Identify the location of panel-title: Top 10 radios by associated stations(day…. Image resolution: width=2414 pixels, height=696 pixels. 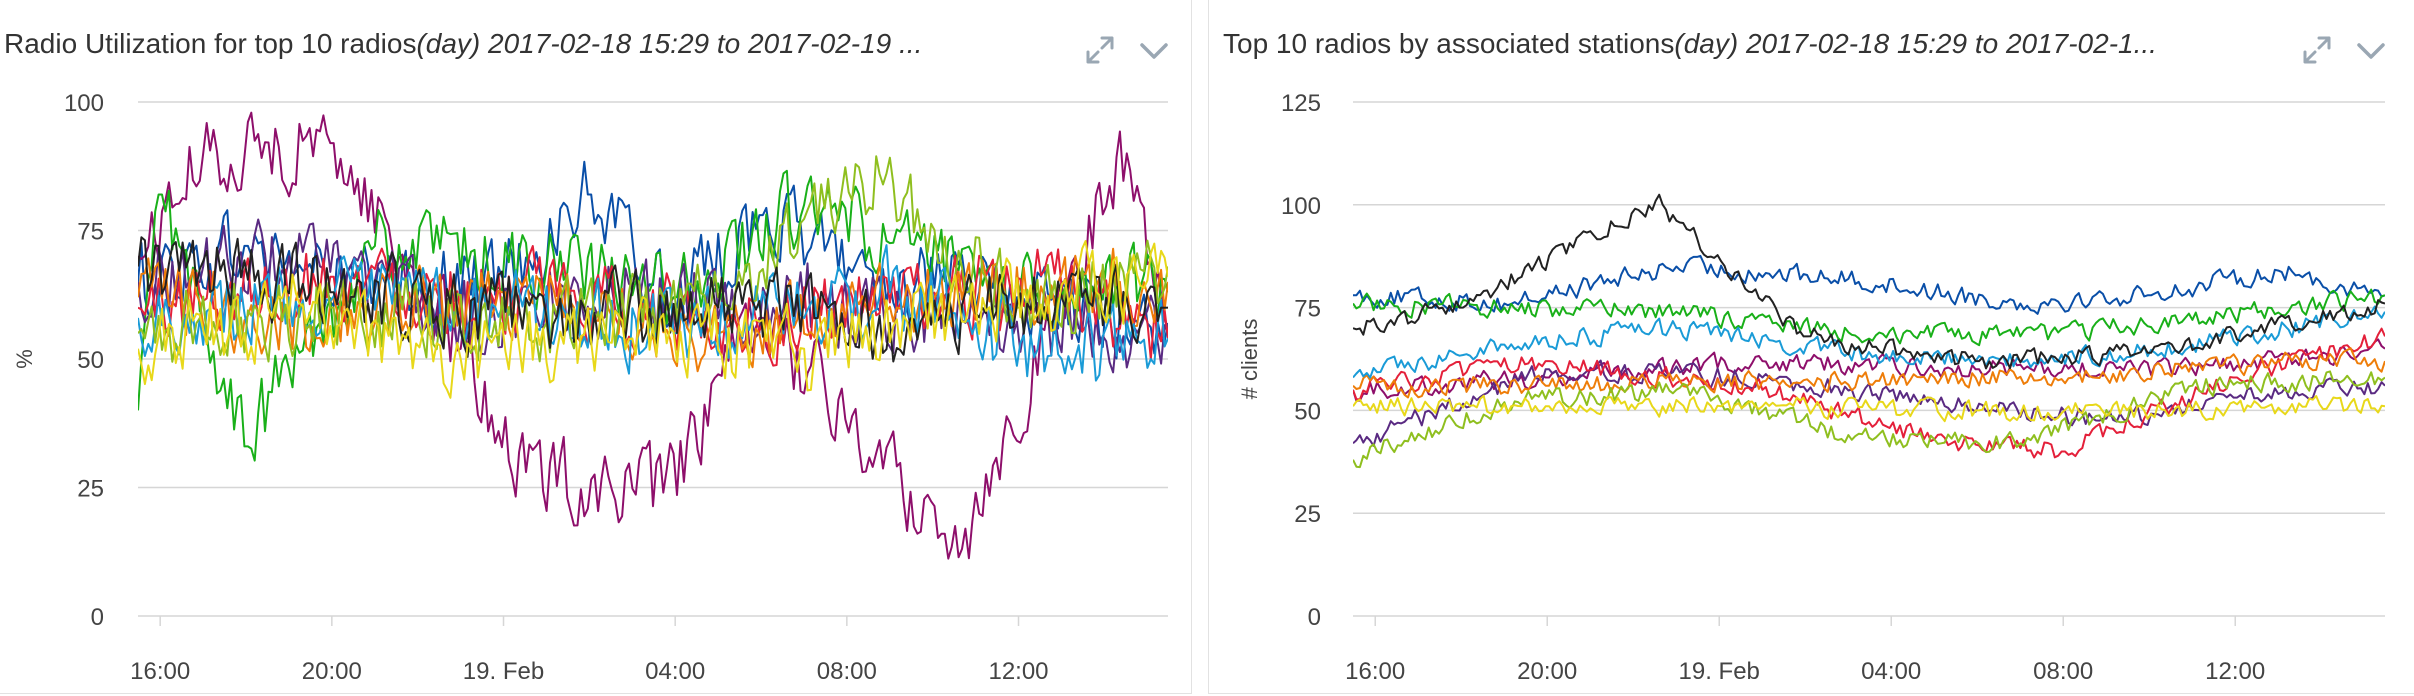
(1690, 44).